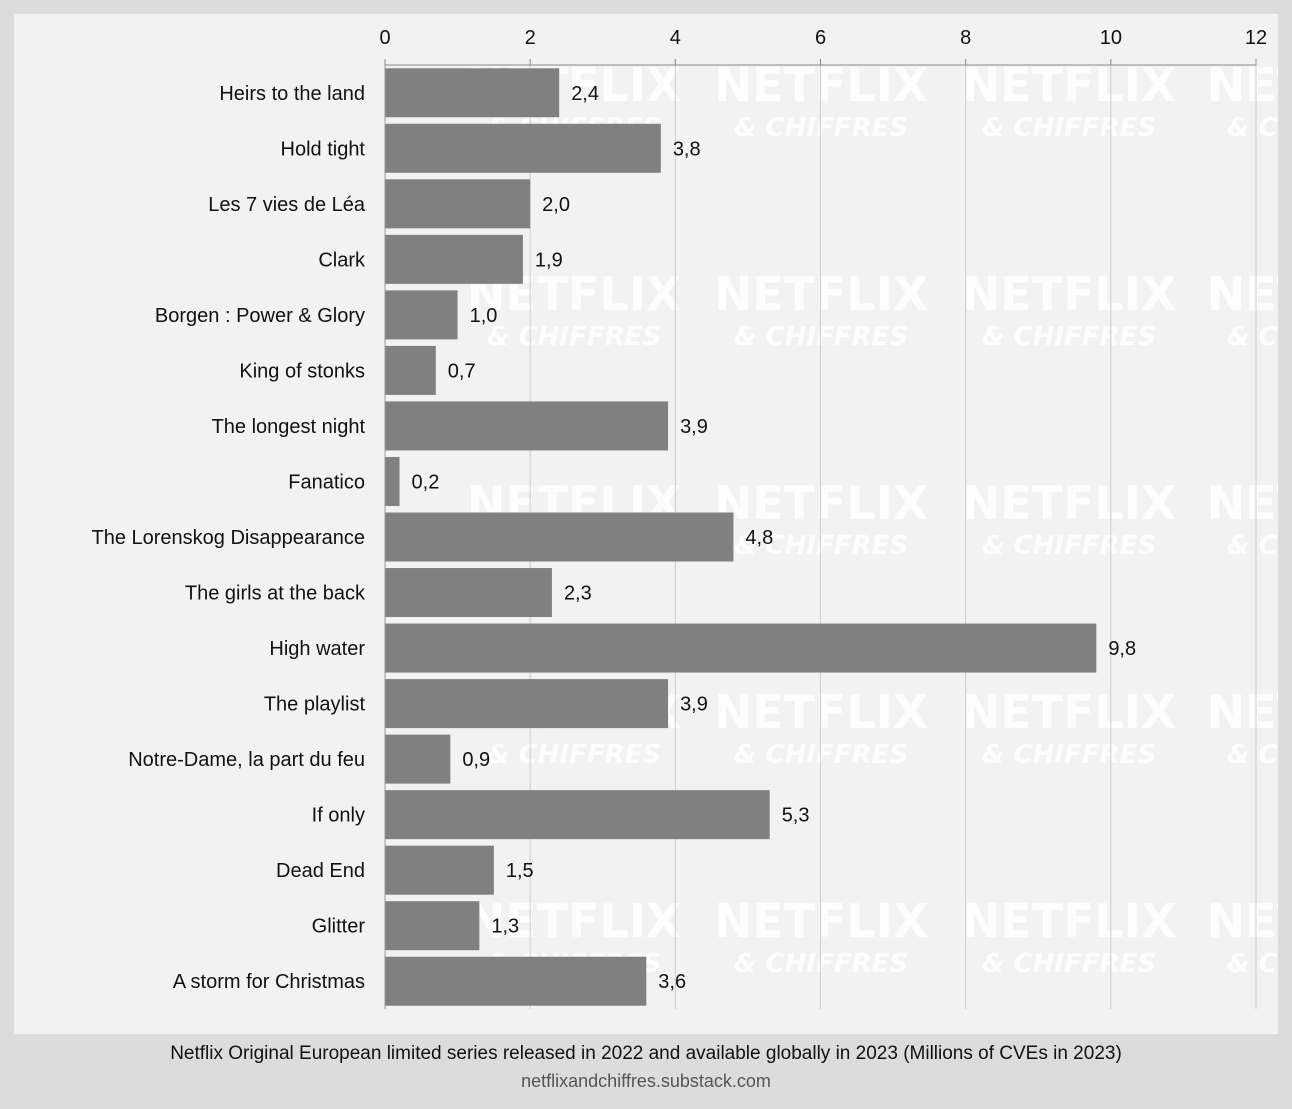 The width and height of the screenshot is (1292, 1109). Describe the element at coordinates (1122, 649) in the screenshot. I see `value-label: 9,8` at that location.